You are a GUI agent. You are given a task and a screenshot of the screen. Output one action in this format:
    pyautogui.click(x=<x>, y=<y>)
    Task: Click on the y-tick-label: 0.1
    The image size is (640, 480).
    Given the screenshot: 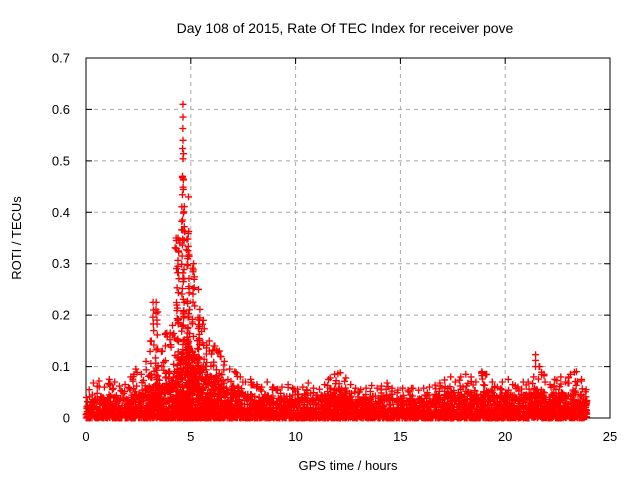 What is the action you would take?
    pyautogui.click(x=61, y=366)
    